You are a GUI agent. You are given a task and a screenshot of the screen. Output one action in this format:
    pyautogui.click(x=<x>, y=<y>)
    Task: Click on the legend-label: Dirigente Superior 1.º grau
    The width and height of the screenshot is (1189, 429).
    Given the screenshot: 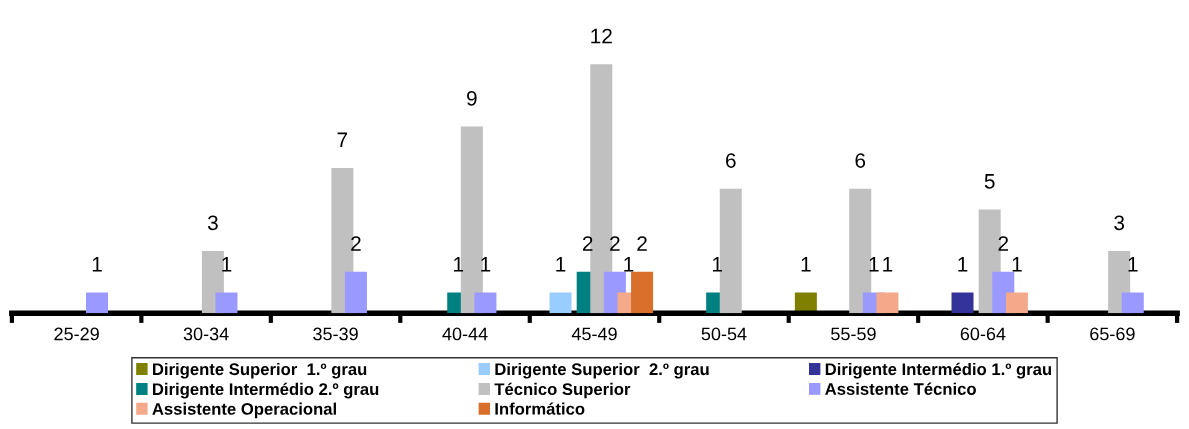 What is the action you would take?
    pyautogui.click(x=260, y=370)
    